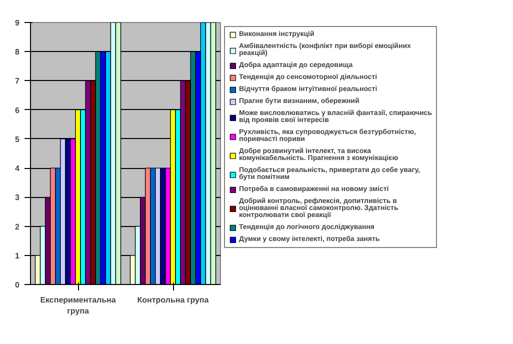 The height and width of the screenshot is (344, 513). I want to click on y-tick-label: 1, so click(17, 255).